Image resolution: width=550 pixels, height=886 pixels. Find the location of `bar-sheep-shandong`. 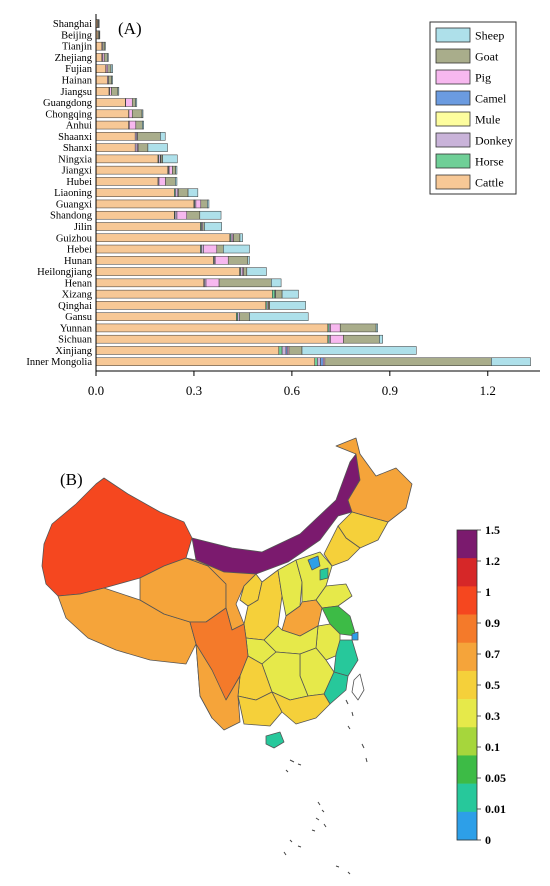

bar-sheep-shandong is located at coordinates (210, 215).